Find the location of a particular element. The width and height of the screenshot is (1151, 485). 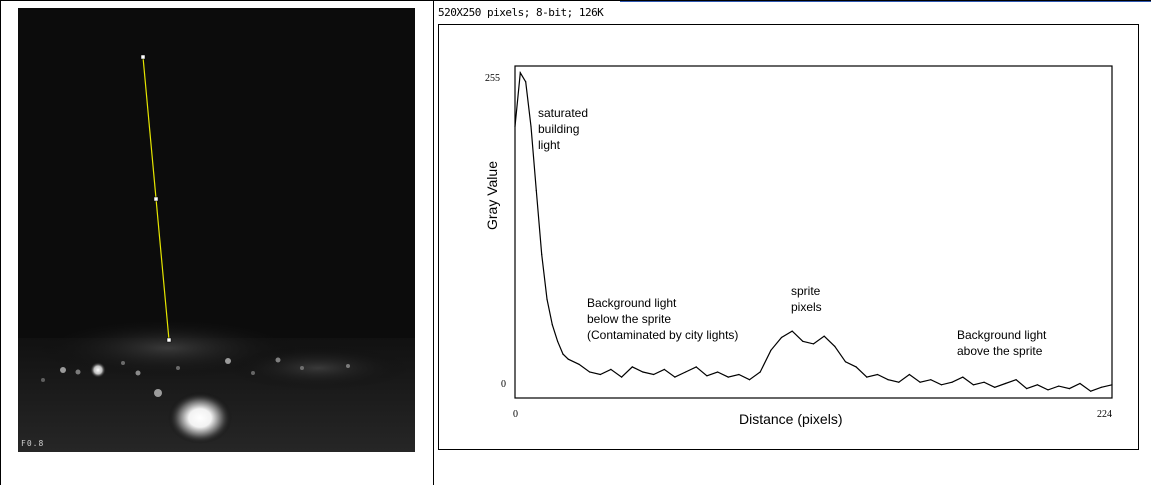

frame-left-border is located at coordinates (0, 242).